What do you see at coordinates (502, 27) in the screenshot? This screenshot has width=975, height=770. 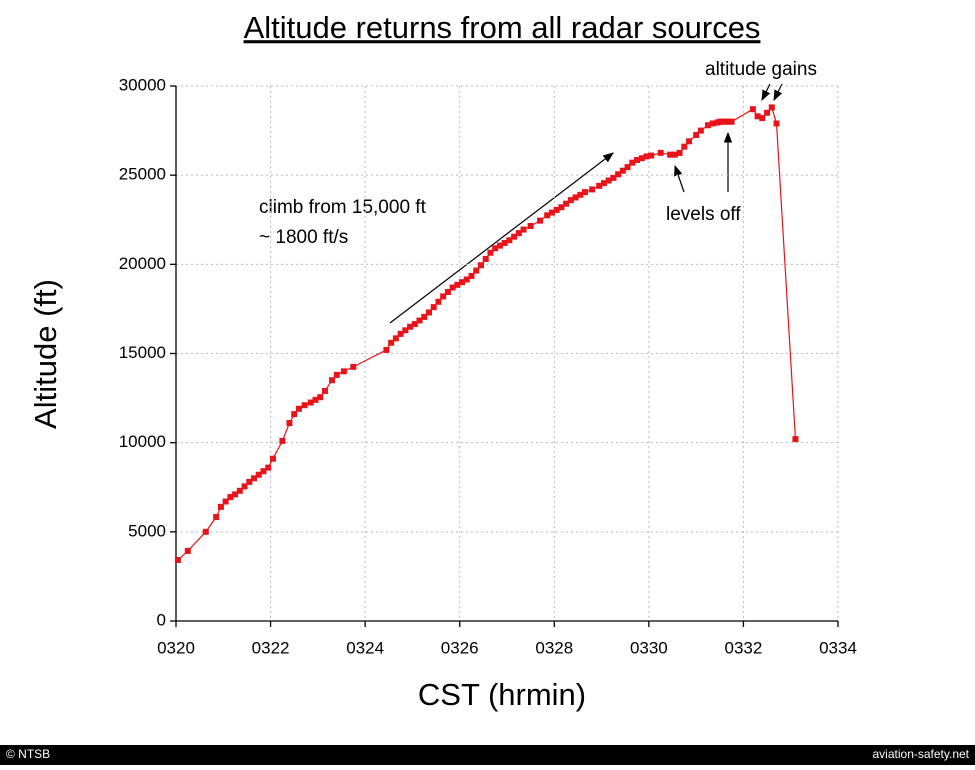 I see `chart-title: Altitude returns from all radar sources` at bounding box center [502, 27].